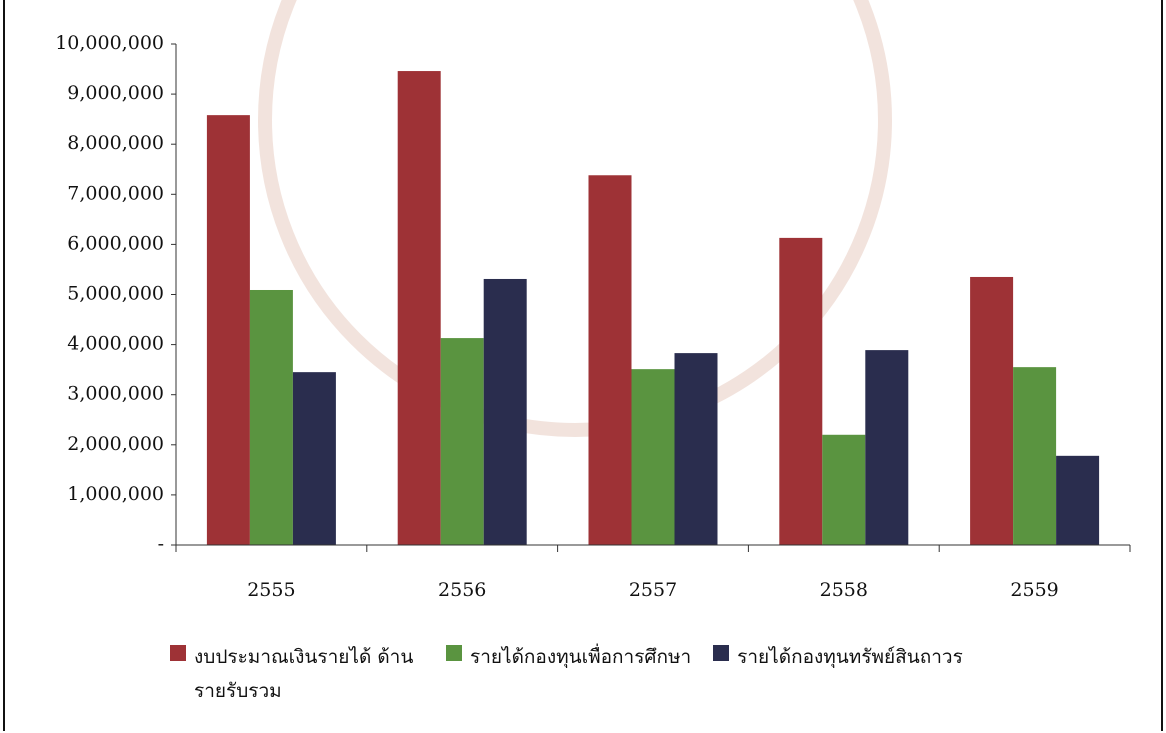 The width and height of the screenshot is (1166, 733). I want to click on y-tick-label: 7,000,000, so click(115, 193).